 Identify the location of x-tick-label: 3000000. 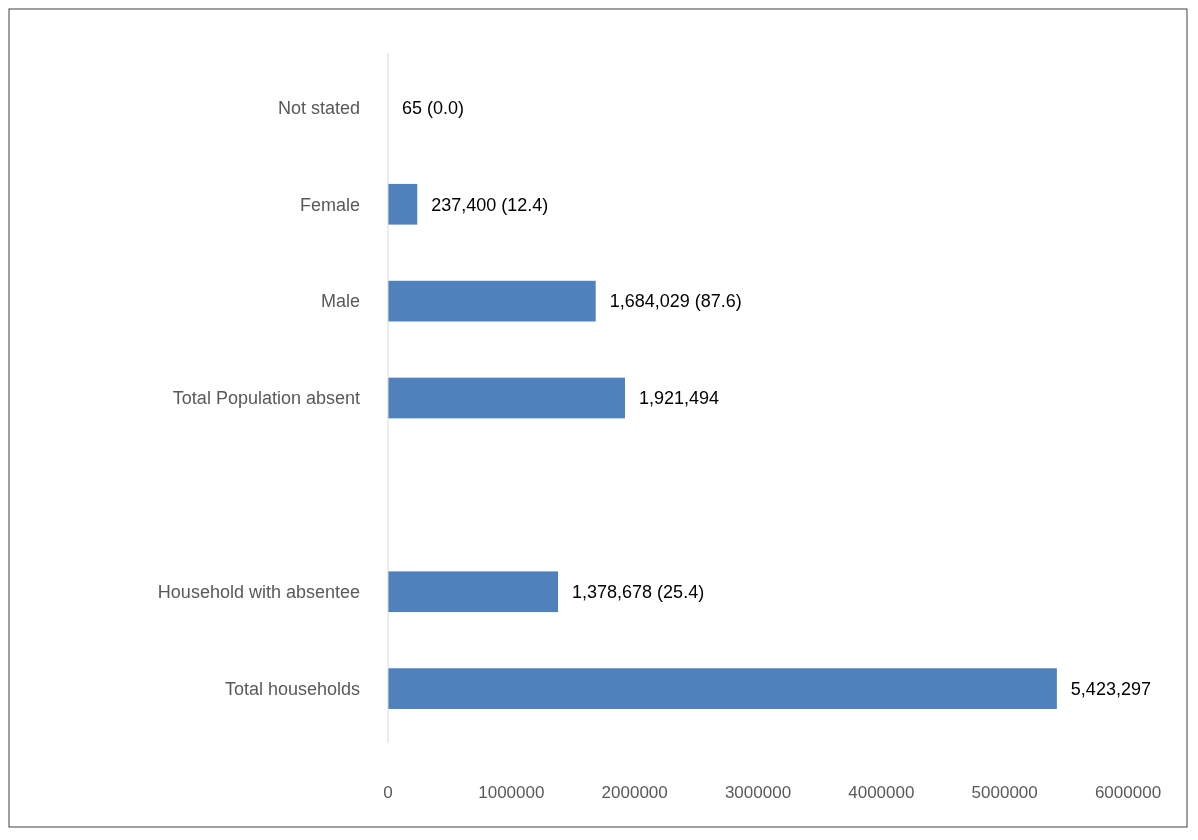
(758, 792).